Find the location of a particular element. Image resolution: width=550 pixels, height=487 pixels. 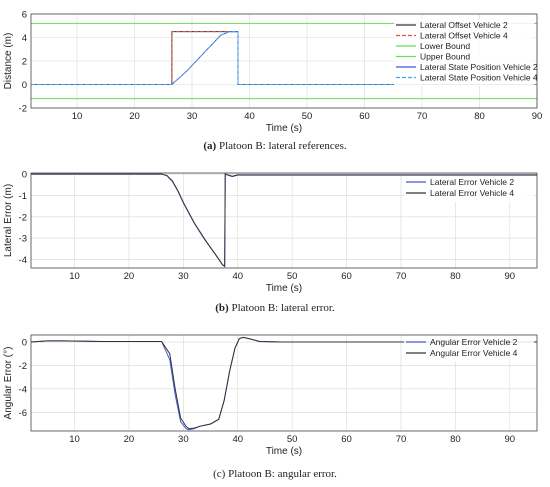

y-tick-label: -3 is located at coordinates (23, 239).